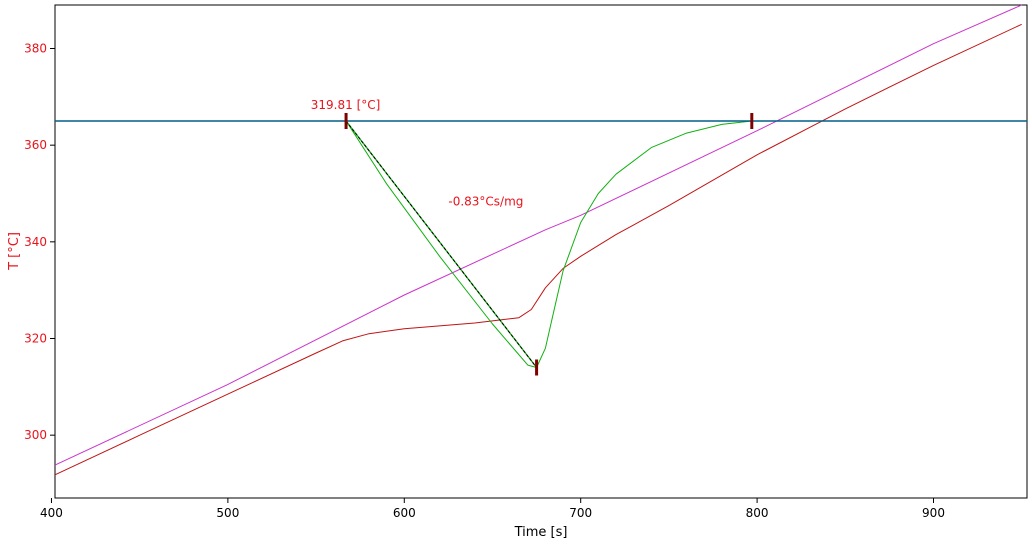 This screenshot has height=544, width=1032. What do you see at coordinates (757, 513) in the screenshot?
I see `x-tick-label: 800` at bounding box center [757, 513].